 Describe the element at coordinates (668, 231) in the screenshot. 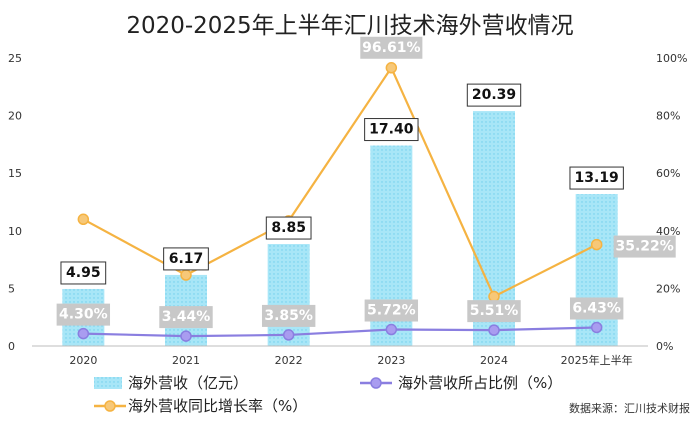

I see `right-tick-label: 40%` at that location.